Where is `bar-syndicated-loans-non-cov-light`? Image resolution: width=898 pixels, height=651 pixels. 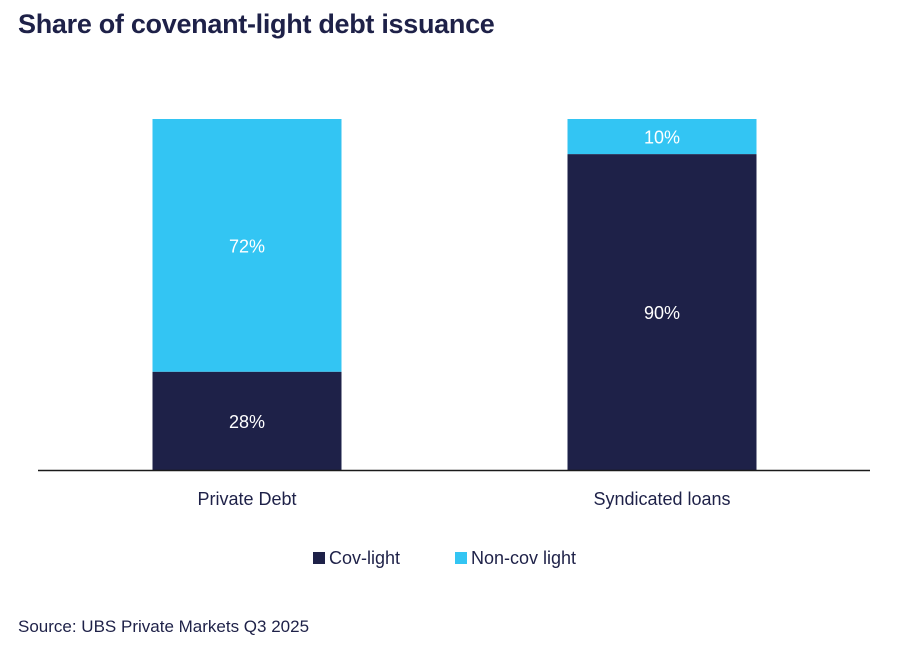
bar-syndicated-loans-non-cov-light is located at coordinates (662, 137).